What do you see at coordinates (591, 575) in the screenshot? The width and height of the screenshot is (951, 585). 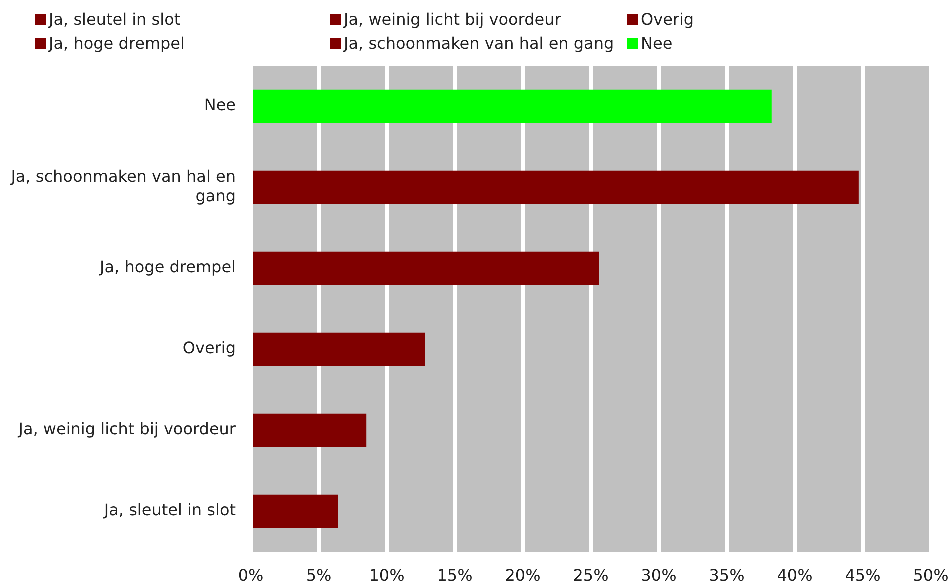 I see `x-tick-label: 25%` at bounding box center [591, 575].